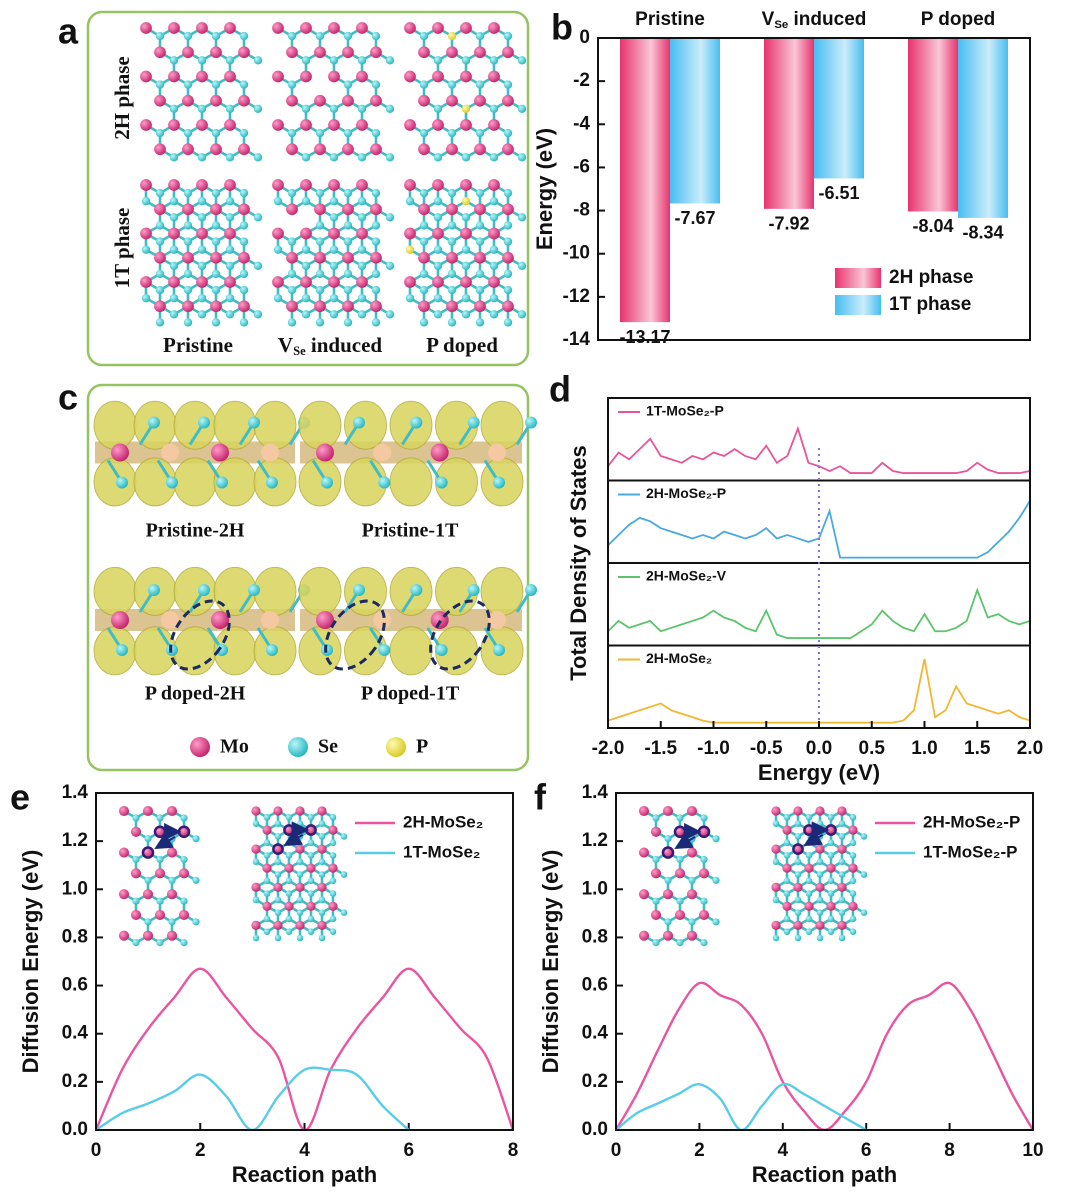  What do you see at coordinates (540, 797) in the screenshot?
I see `panel-letter: f` at bounding box center [540, 797].